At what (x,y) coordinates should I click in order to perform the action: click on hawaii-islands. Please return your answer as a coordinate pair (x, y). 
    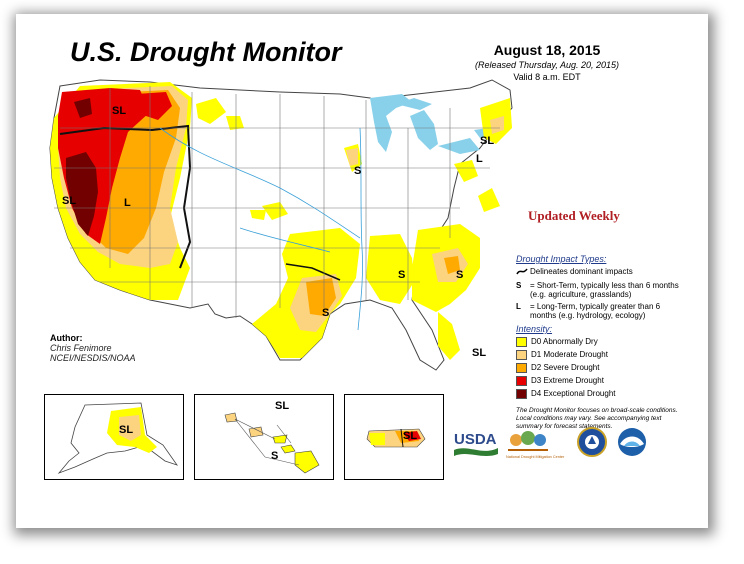
    Looking at the image, I should click on (272, 443).